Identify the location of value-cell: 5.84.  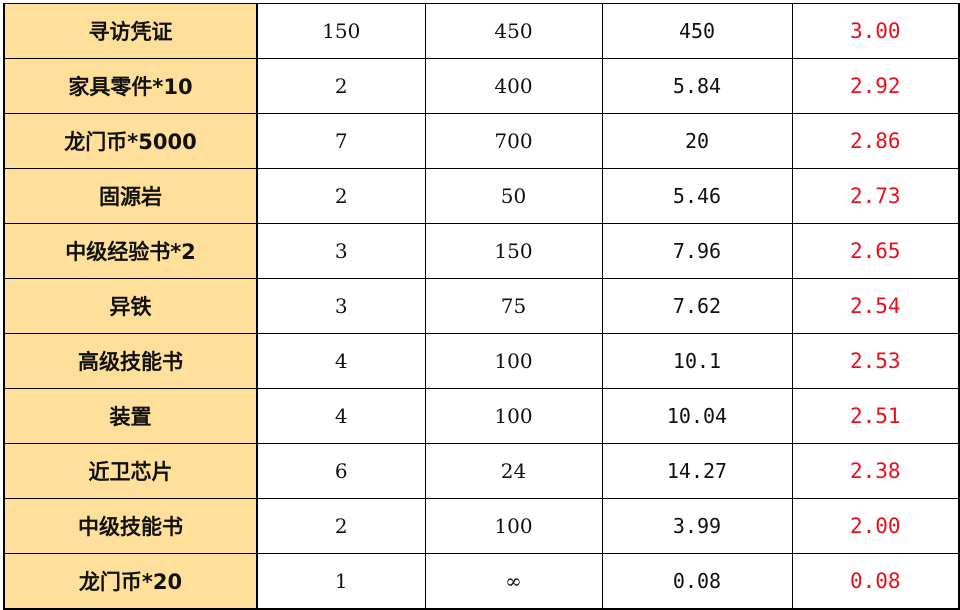
(697, 86).